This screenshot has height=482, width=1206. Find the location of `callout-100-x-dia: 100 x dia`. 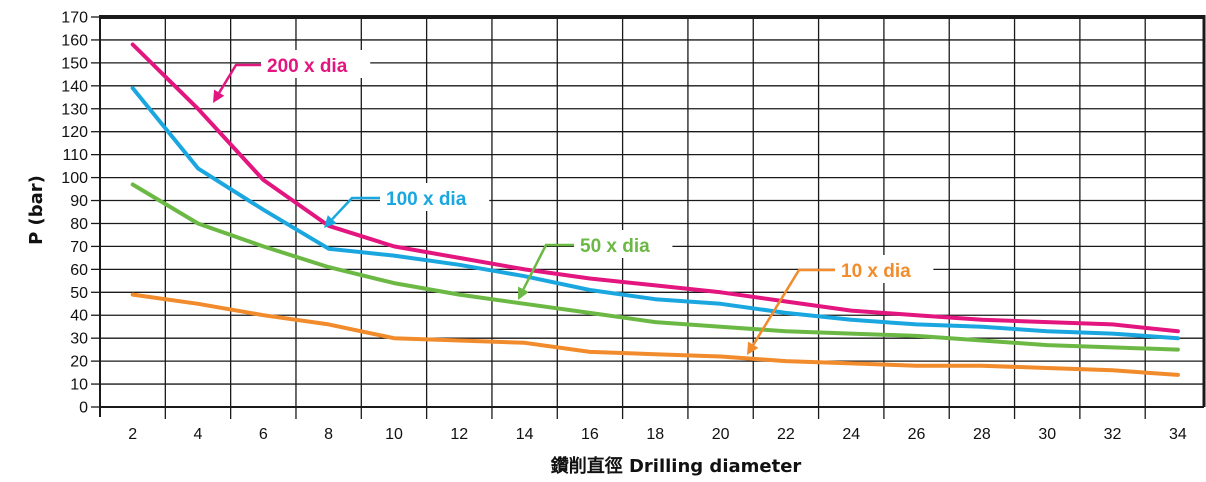

callout-100-x-dia: 100 x dia is located at coordinates (407, 205).